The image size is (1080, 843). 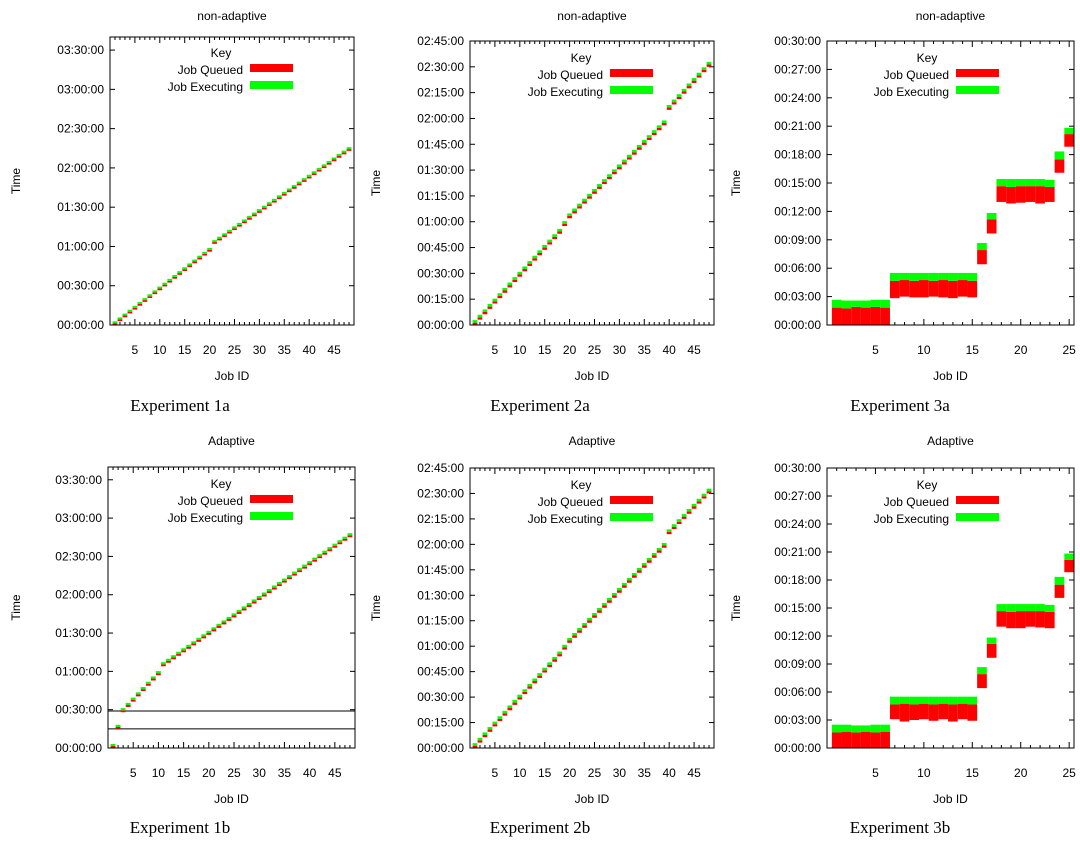 What do you see at coordinates (80, 50) in the screenshot?
I see `y-tick-label: 03:30:00` at bounding box center [80, 50].